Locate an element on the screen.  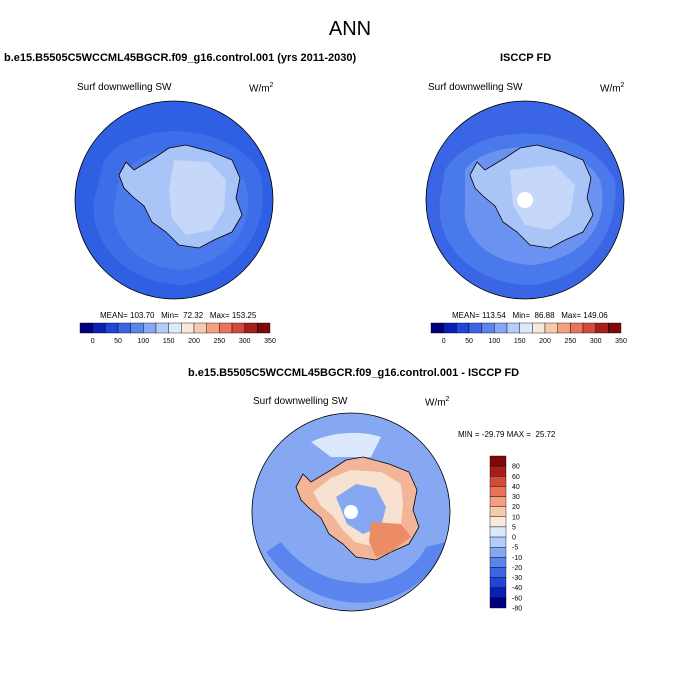
panel-2-colorbar-label: 50 is located at coordinates (469, 341).